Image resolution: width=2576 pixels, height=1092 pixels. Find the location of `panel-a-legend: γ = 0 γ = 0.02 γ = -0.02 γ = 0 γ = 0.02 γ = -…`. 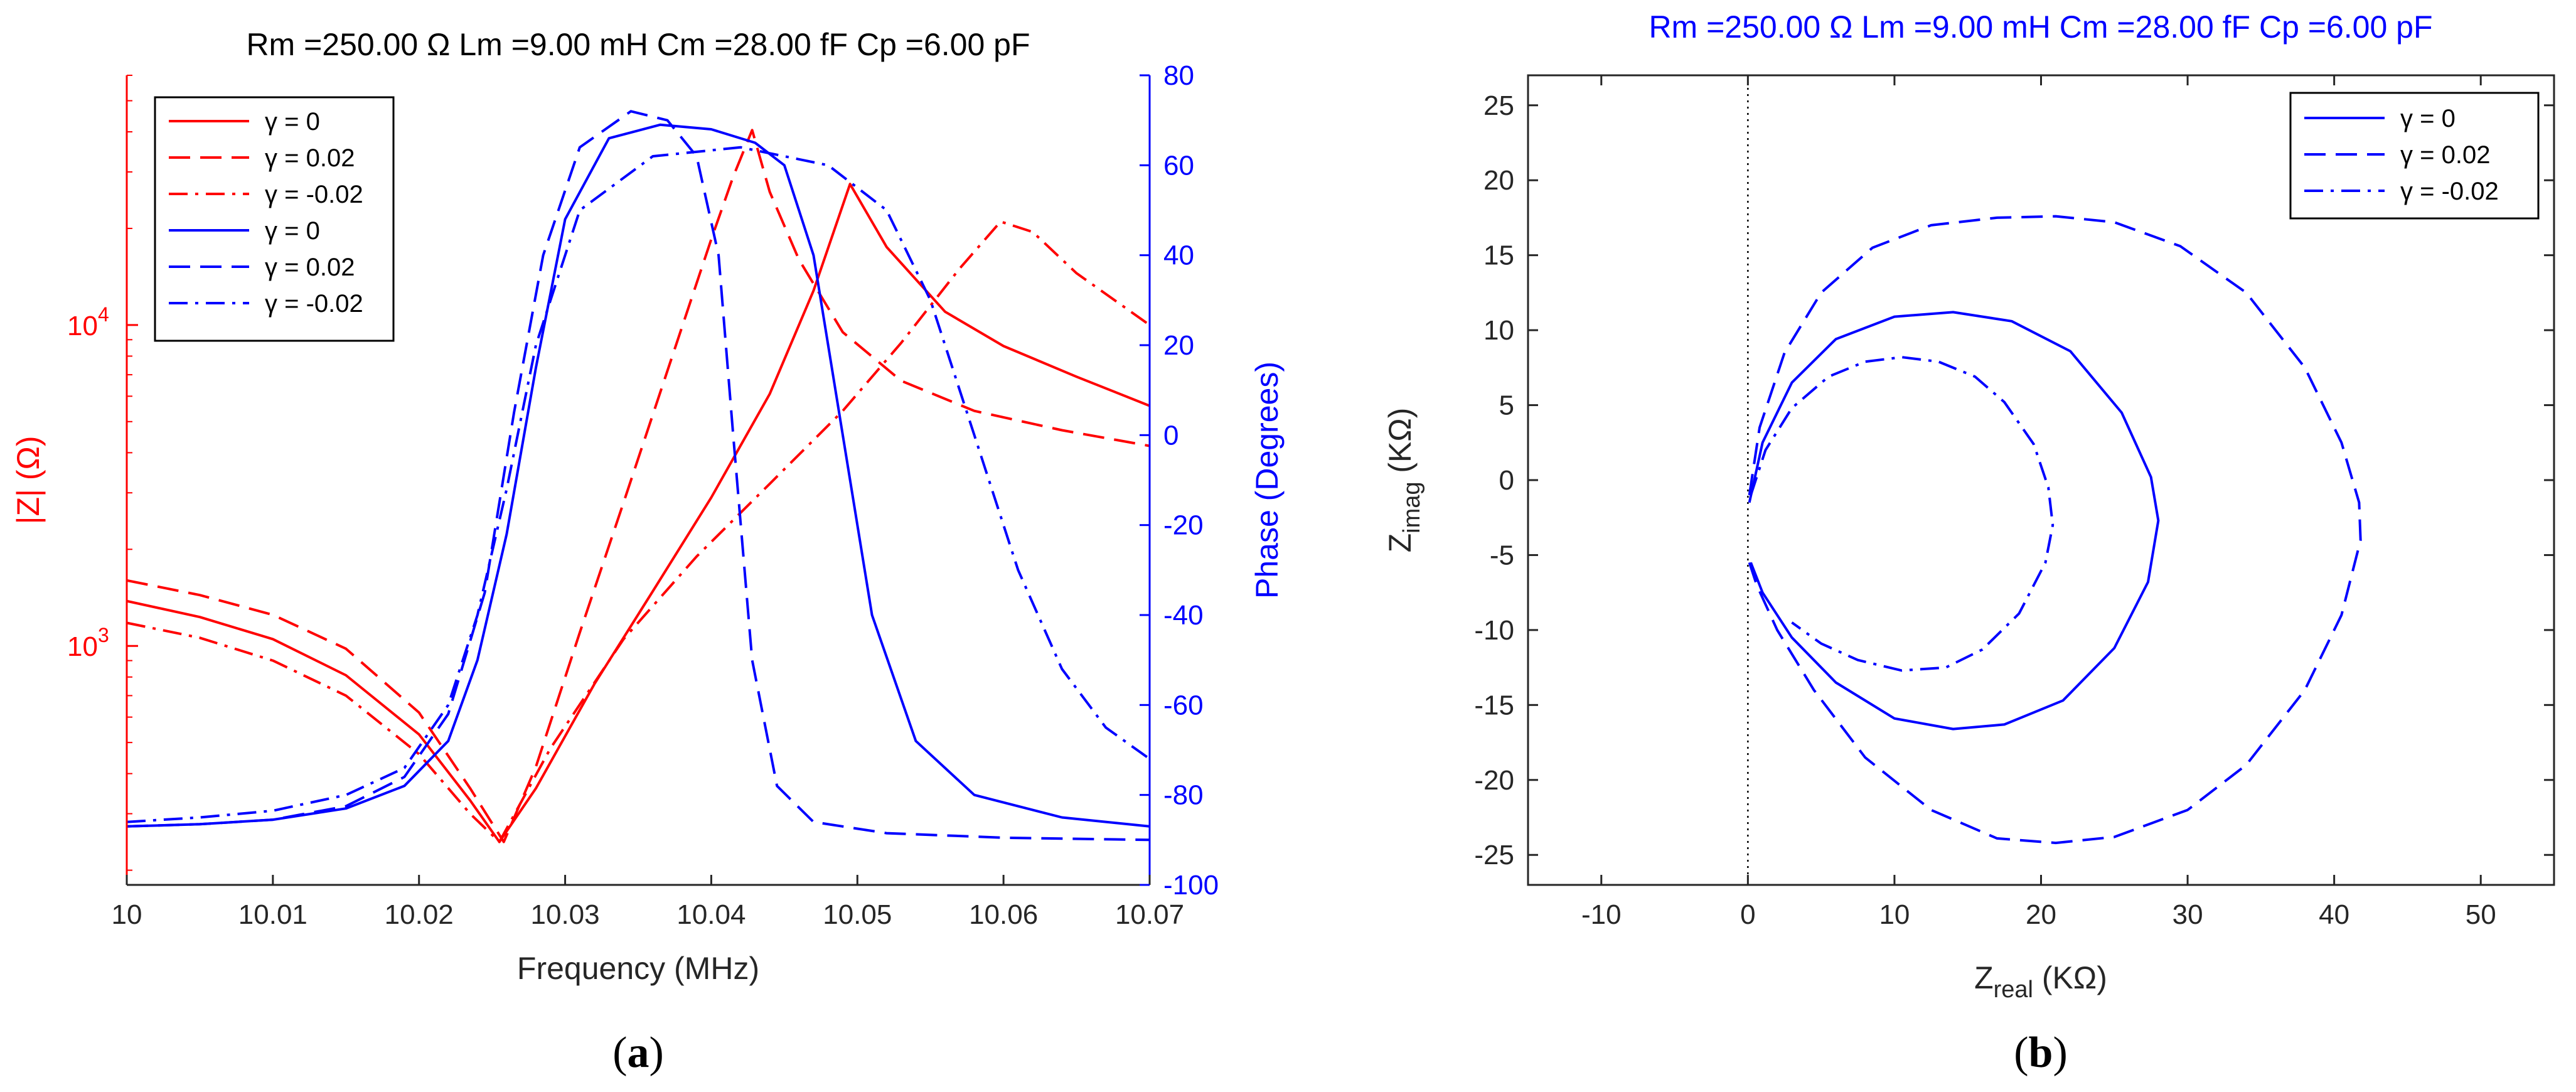

panel-a-legend: γ = 0 γ = 0.02 γ = -0.02 γ = 0 γ = 0.02 γ = -… is located at coordinates (274, 219).